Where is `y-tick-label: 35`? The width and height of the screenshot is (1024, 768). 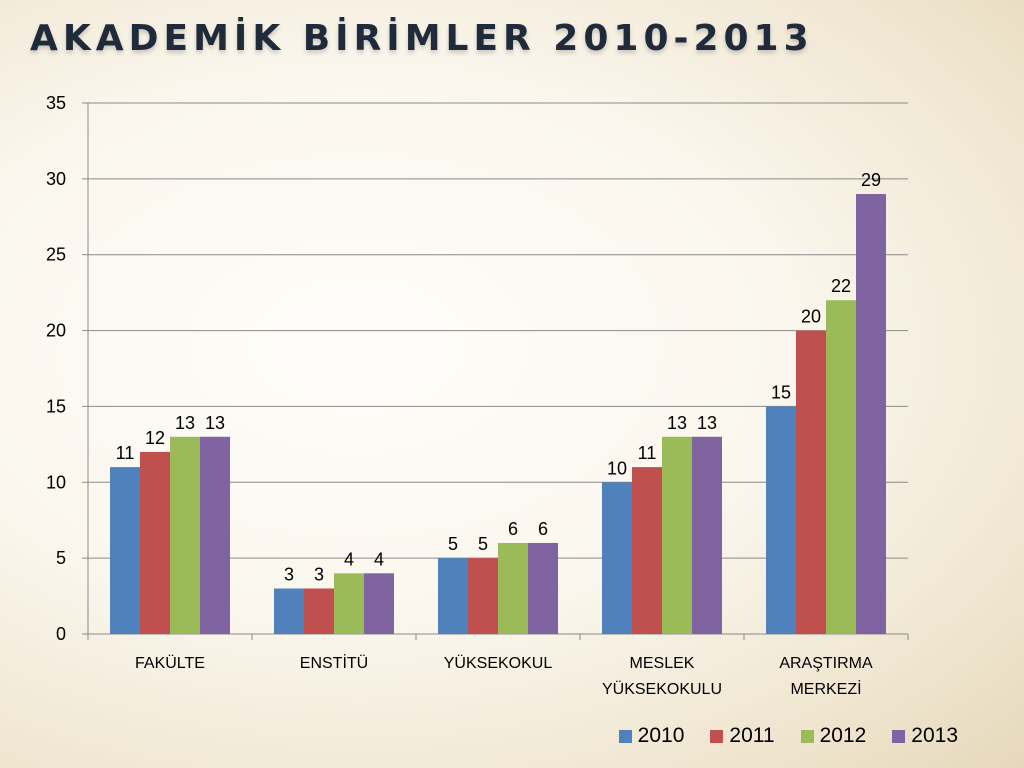
y-tick-label: 35 is located at coordinates (56, 103).